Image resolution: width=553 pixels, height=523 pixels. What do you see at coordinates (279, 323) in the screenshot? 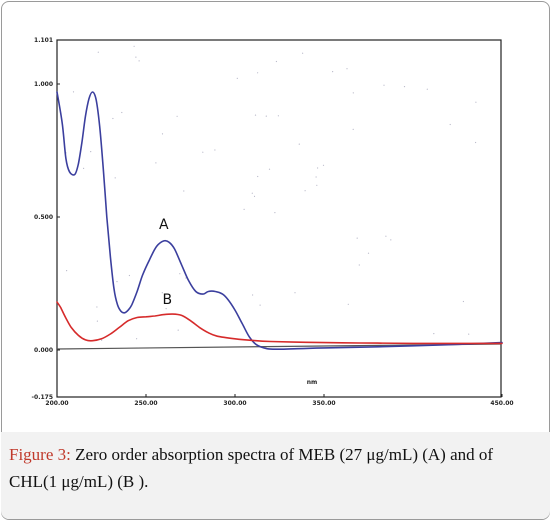
I see `series-b-line` at bounding box center [279, 323].